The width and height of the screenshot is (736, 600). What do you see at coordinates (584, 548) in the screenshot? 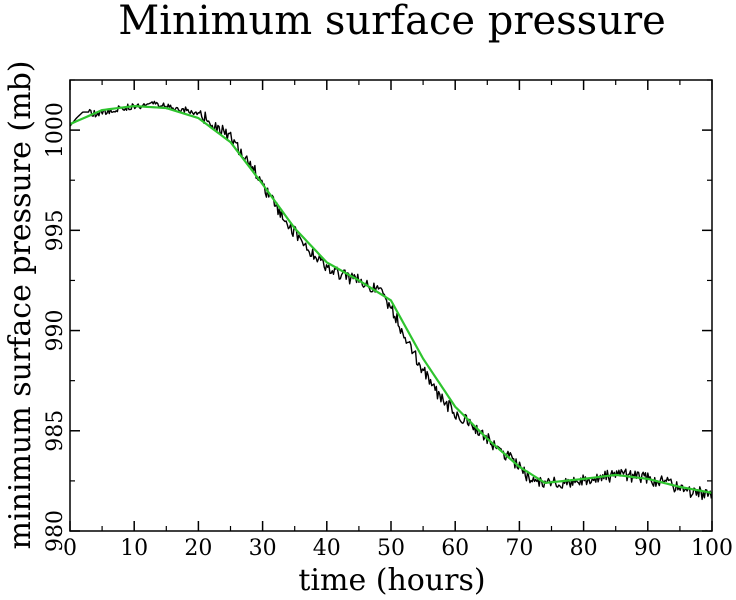
I see `x-tick-label: 80` at bounding box center [584, 548].